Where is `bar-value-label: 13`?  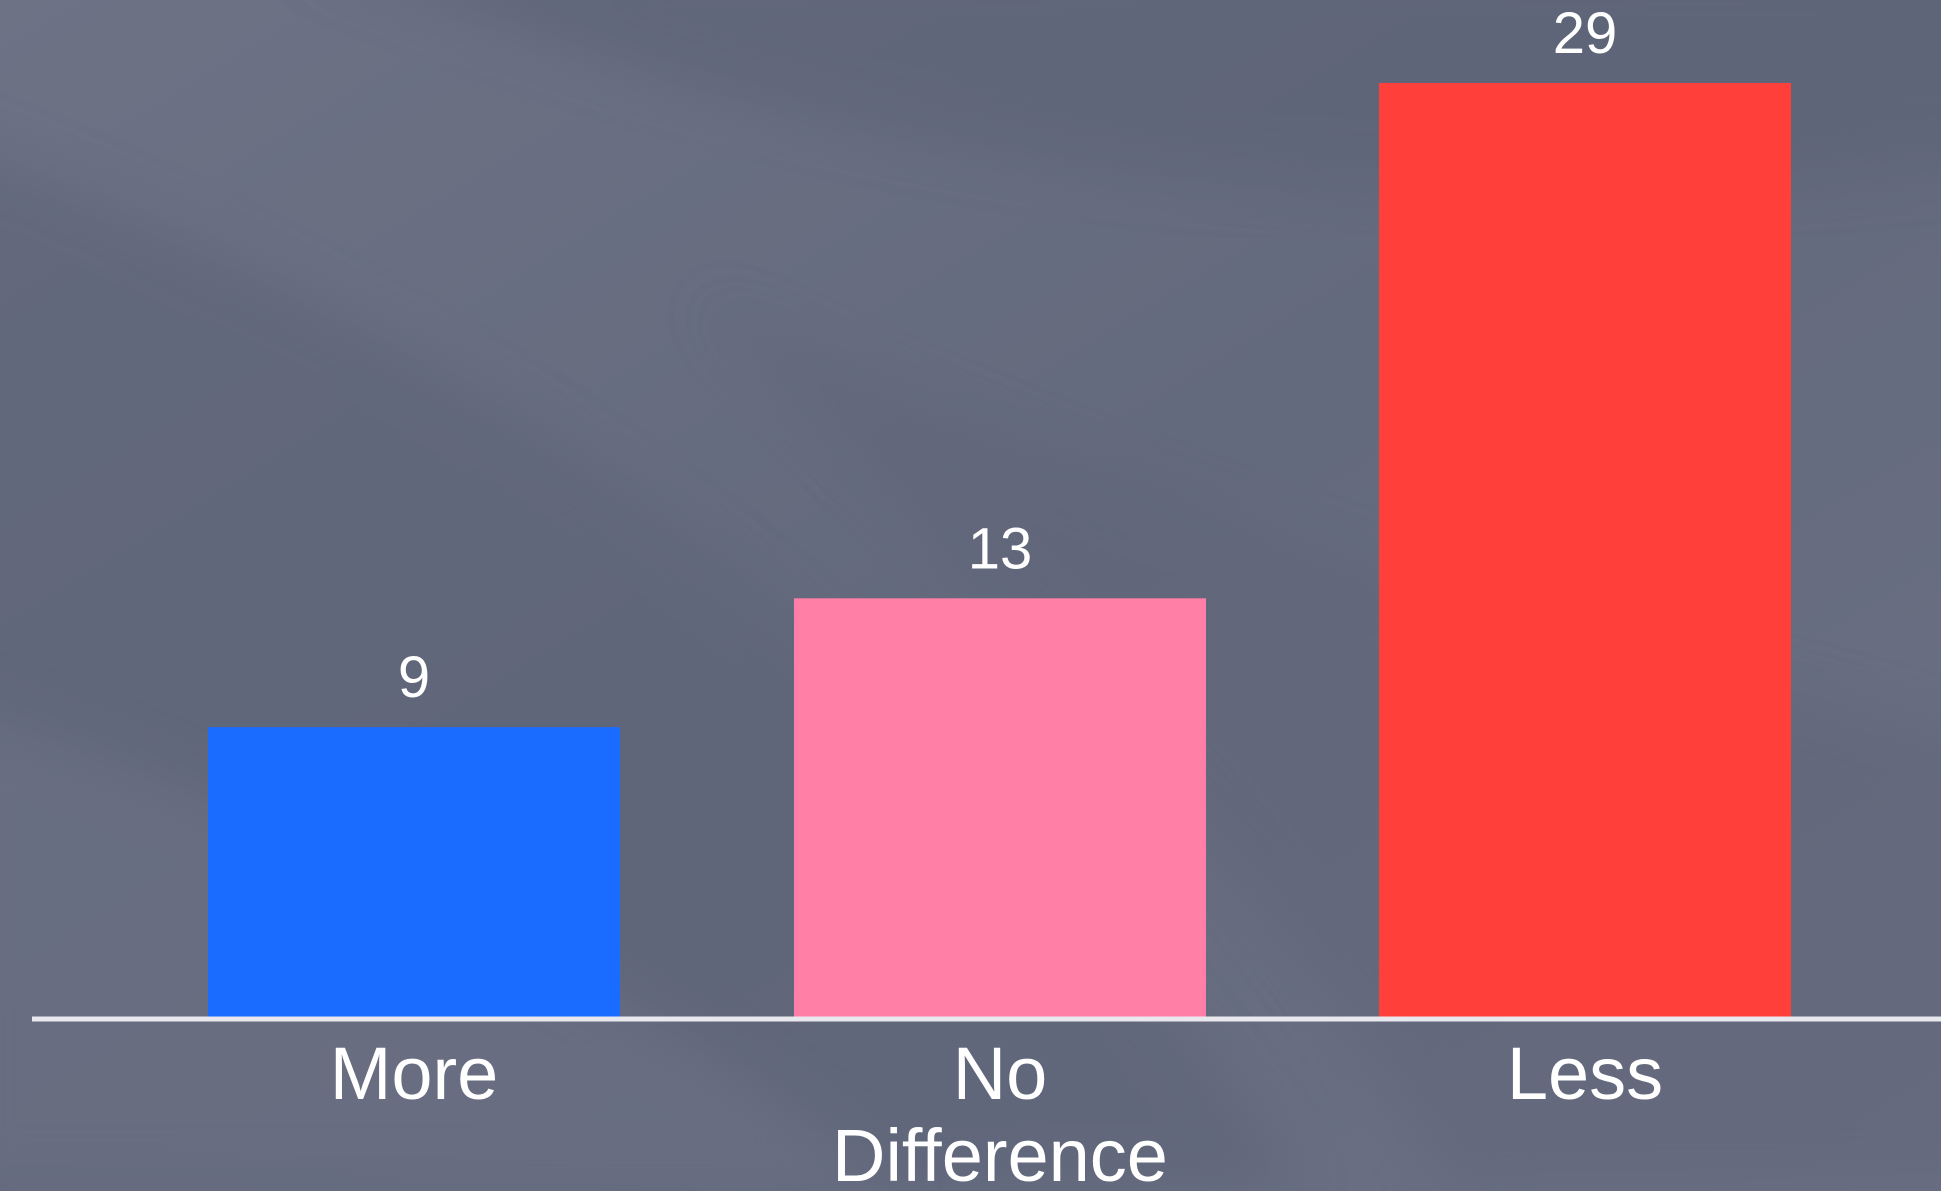 bar-value-label: 13 is located at coordinates (1000, 548).